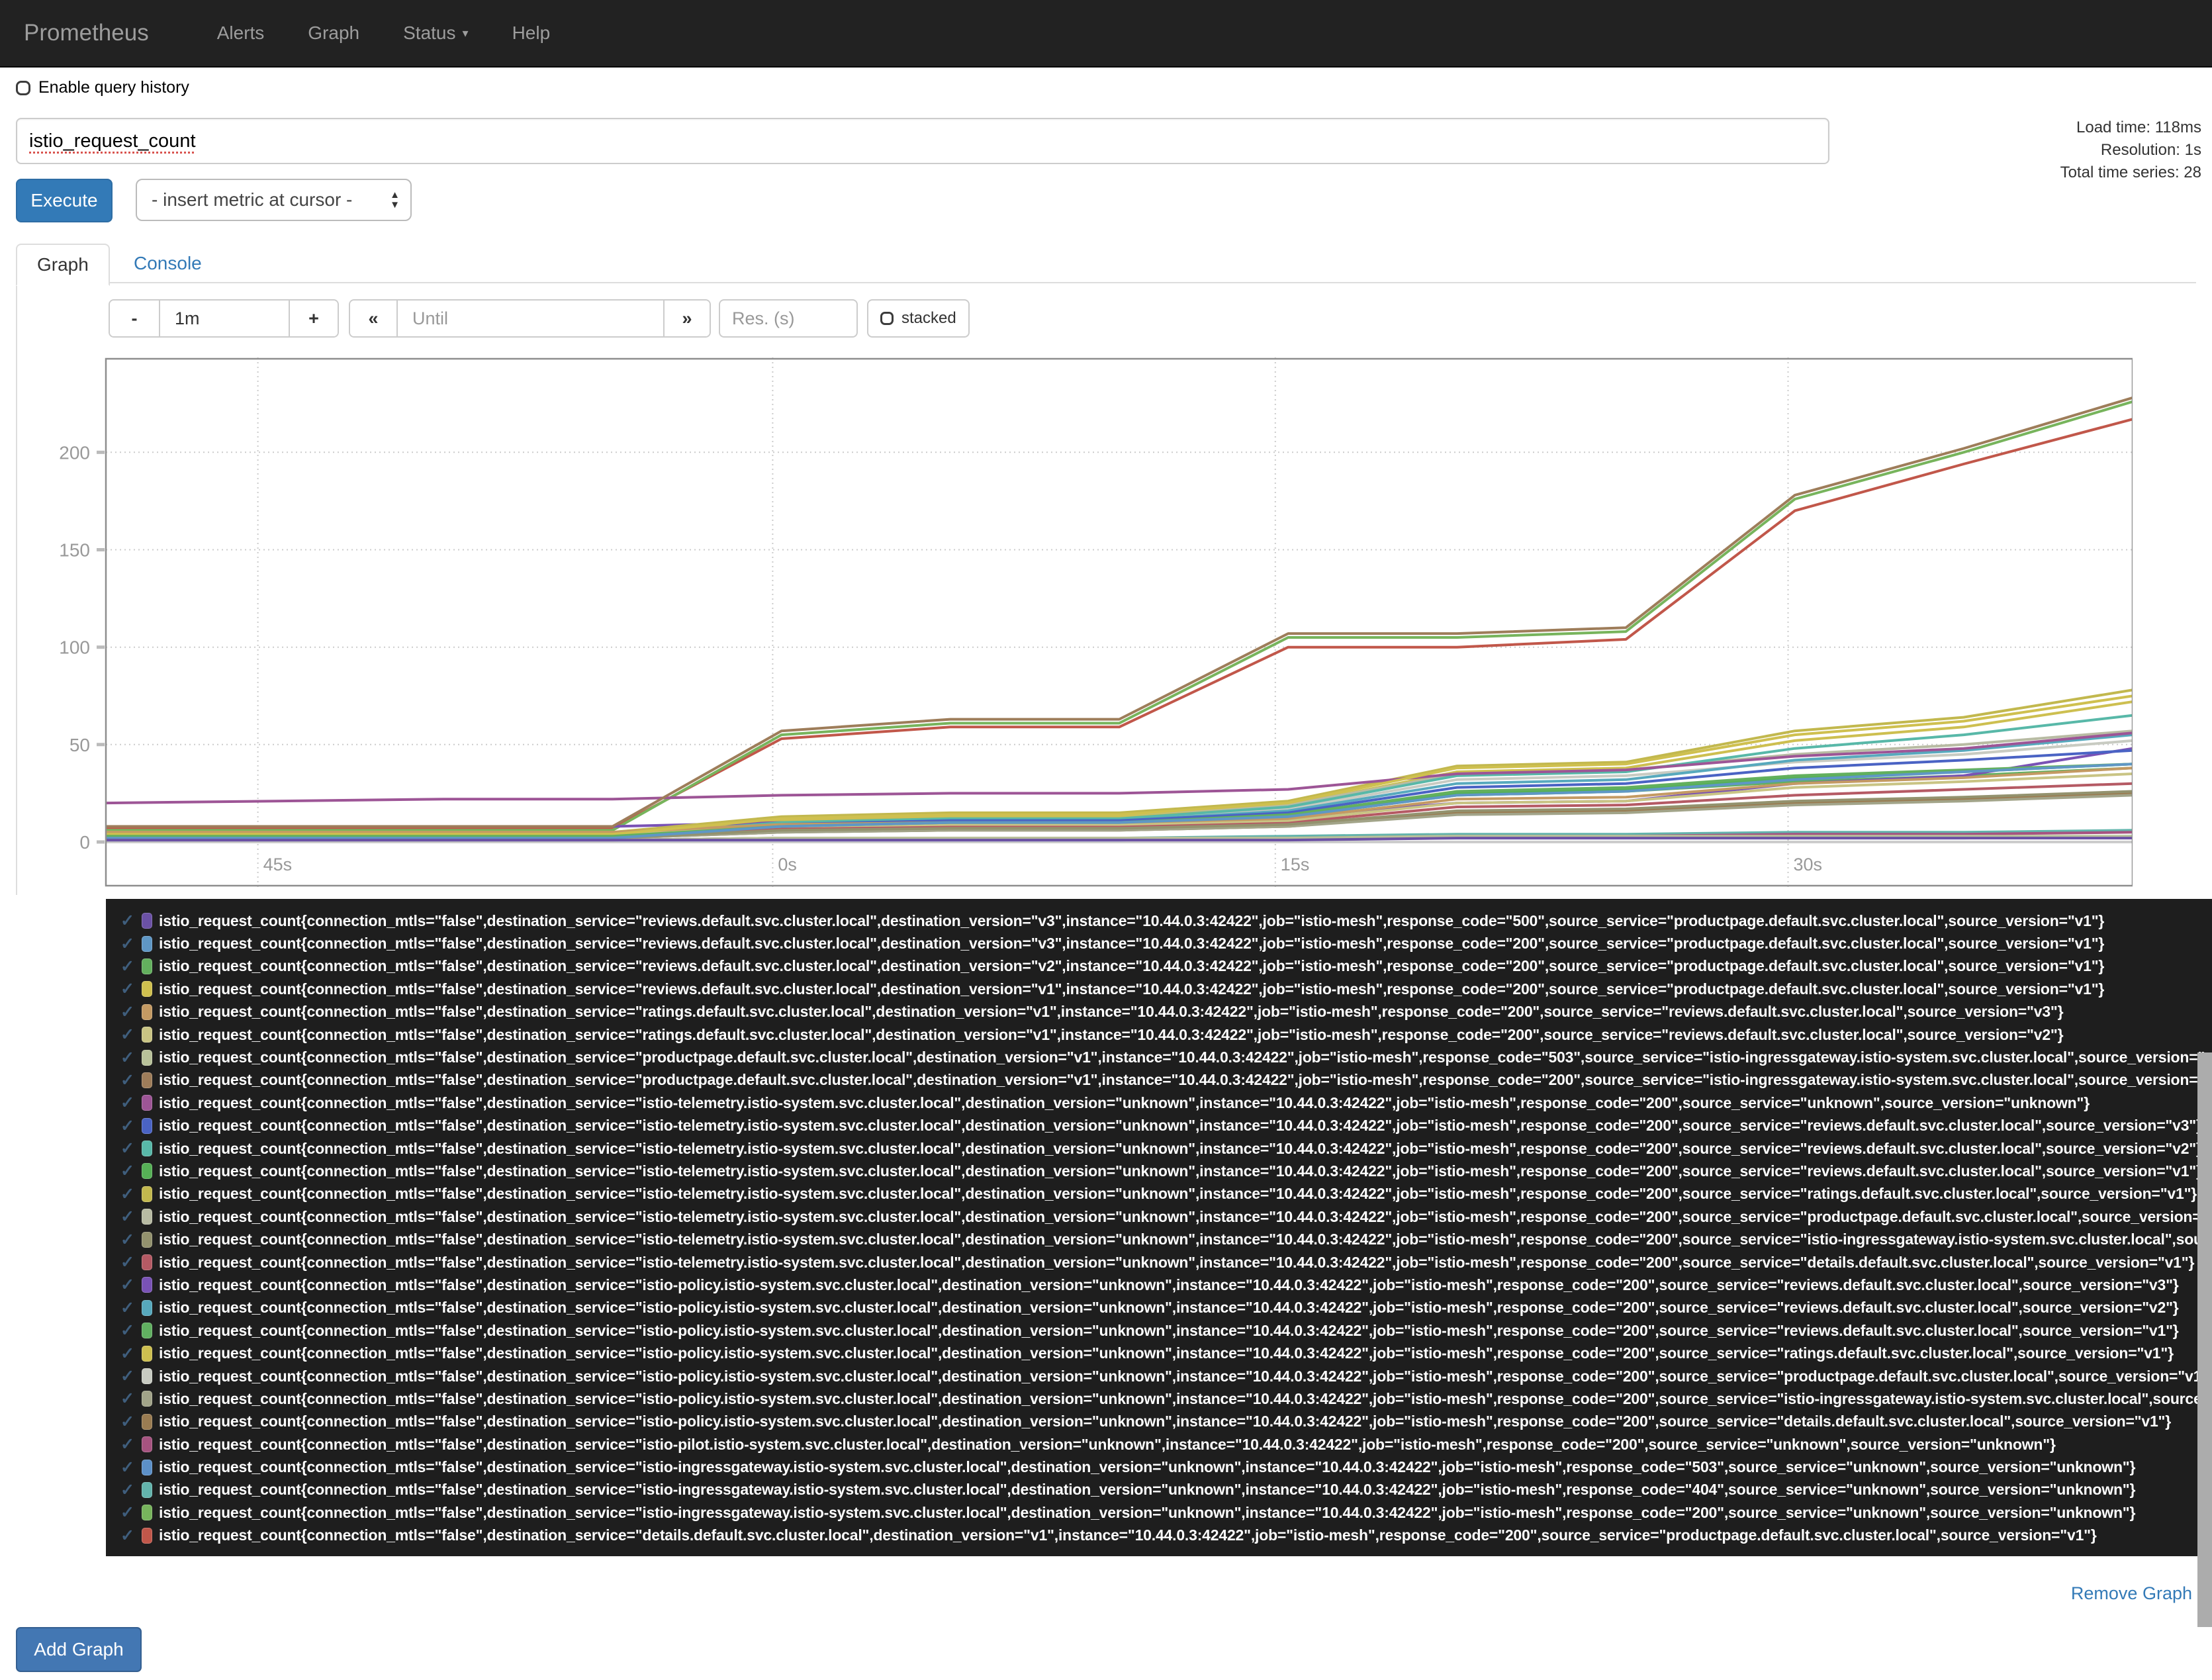  Describe the element at coordinates (788, 318) in the screenshot. I see `resolution-input: Res. (s)` at that location.